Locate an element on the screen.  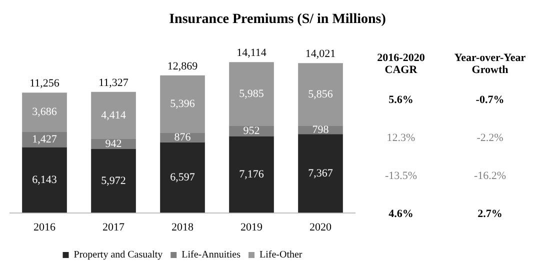
data-label: 942 is located at coordinates (113, 144).